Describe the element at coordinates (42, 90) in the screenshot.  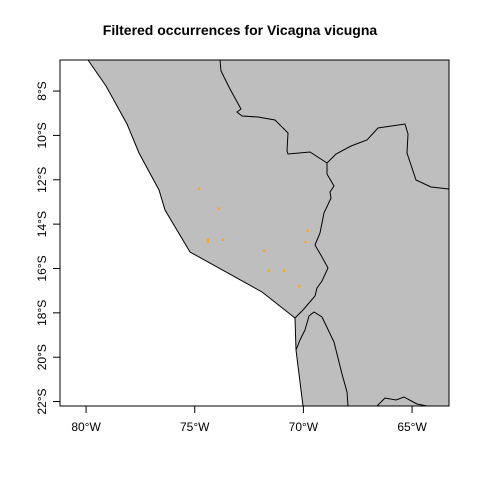
I see `y-tick-label: 8°S` at that location.